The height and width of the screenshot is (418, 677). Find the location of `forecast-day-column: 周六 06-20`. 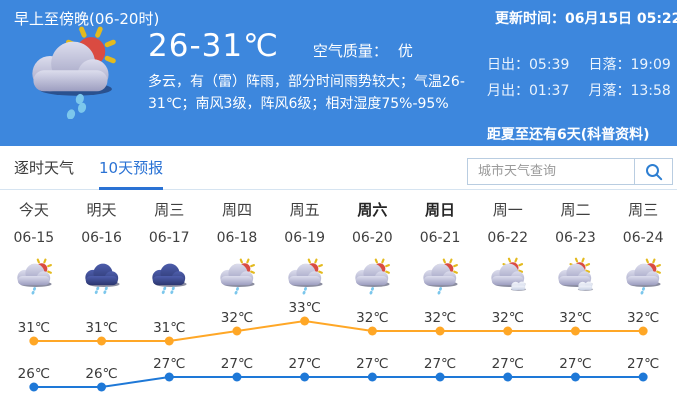

forecast-day-column: 周六 06-20 is located at coordinates (372, 244).